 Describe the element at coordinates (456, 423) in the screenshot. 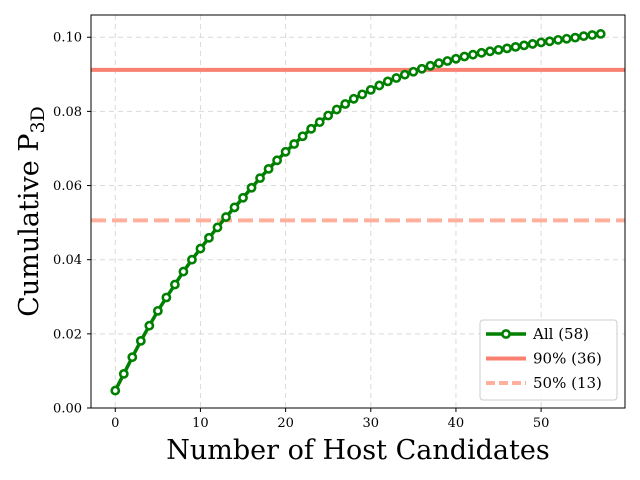

I see `x-tick-label: 40` at that location.